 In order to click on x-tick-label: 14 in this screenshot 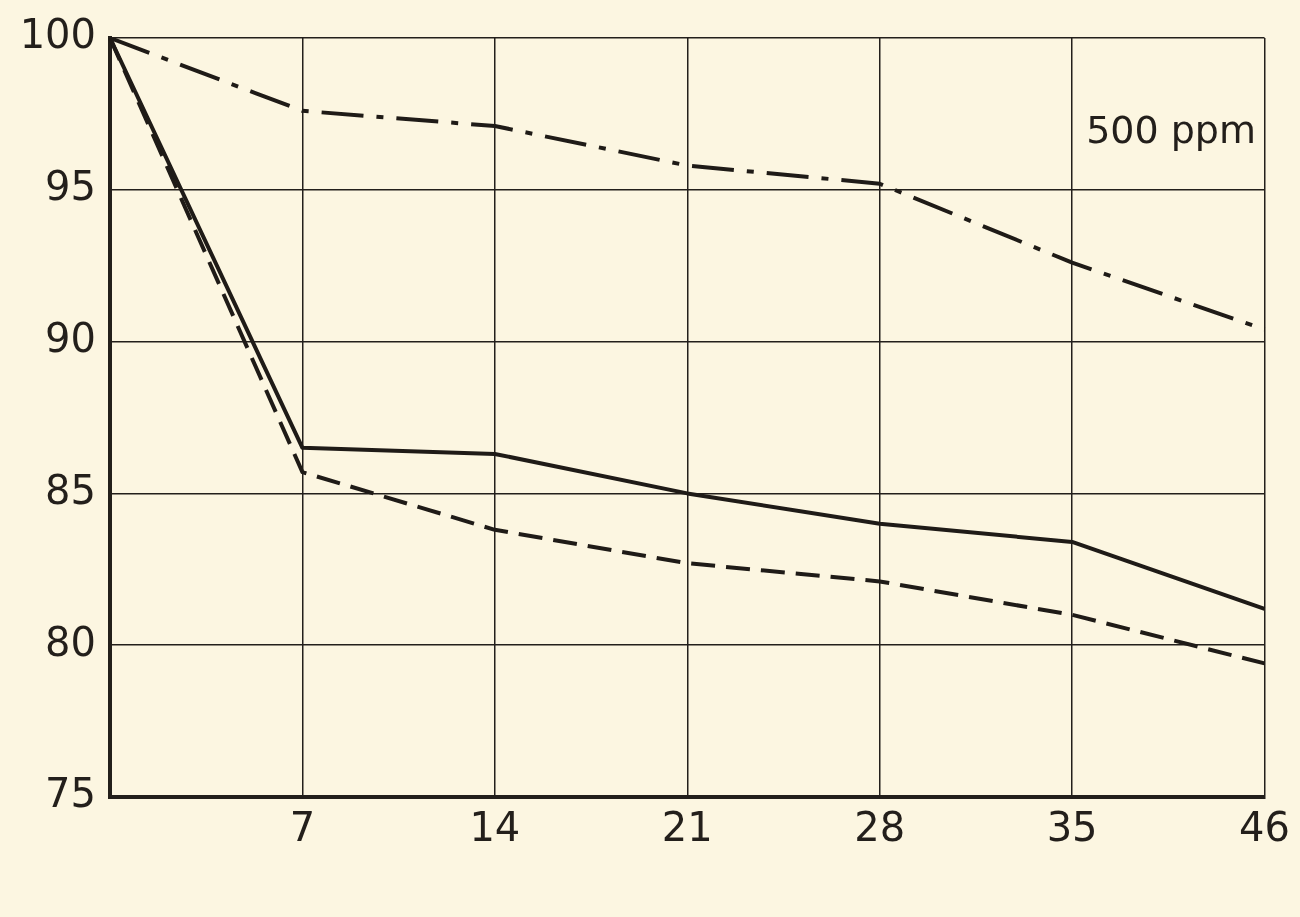, I will do `click(495, 827)`.